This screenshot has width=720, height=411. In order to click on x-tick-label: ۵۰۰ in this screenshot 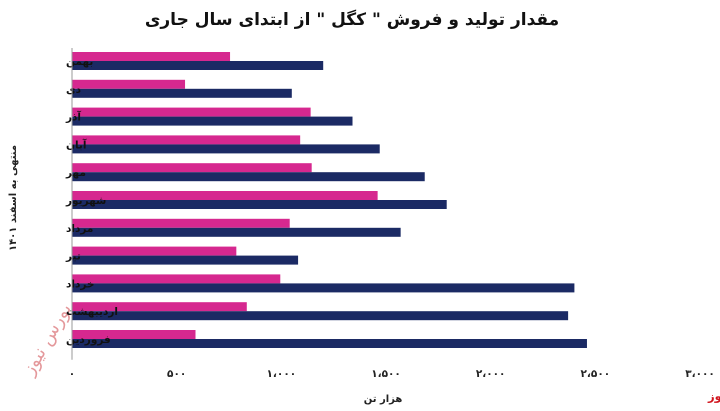, I will do `click(176, 374)`.